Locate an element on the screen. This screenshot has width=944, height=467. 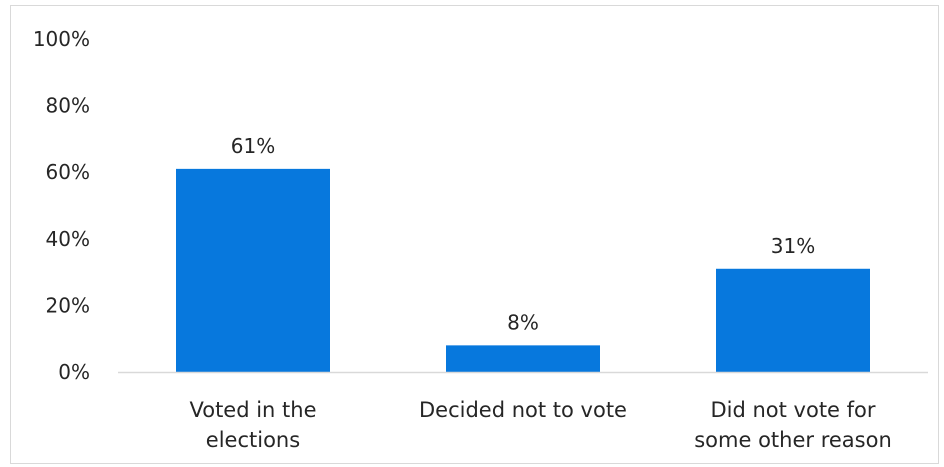
y-tick-label: 40% is located at coordinates (68, 239).